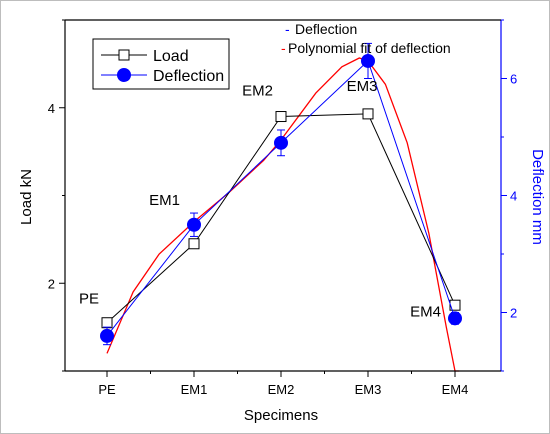 This screenshot has width=550, height=434. I want to click on legend-fit-polynomial-label: Polynomial fit of deflection, so click(369, 48).